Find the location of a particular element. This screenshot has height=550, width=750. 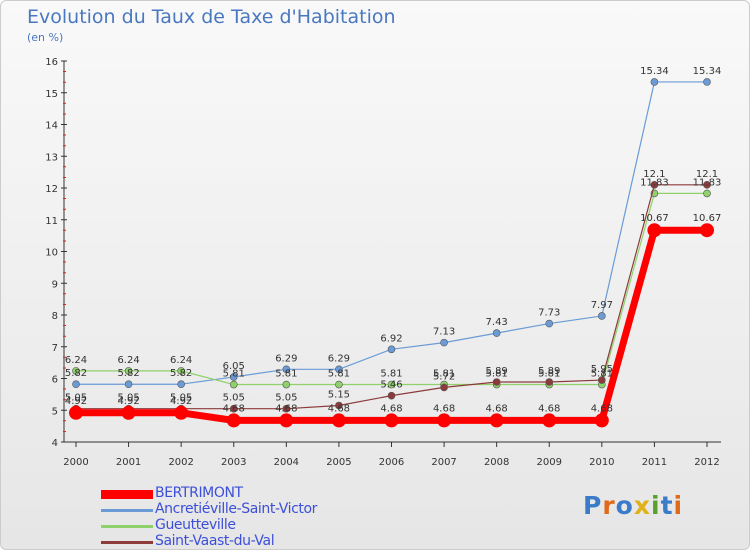

y-tick-label: 12 is located at coordinates (51, 189).